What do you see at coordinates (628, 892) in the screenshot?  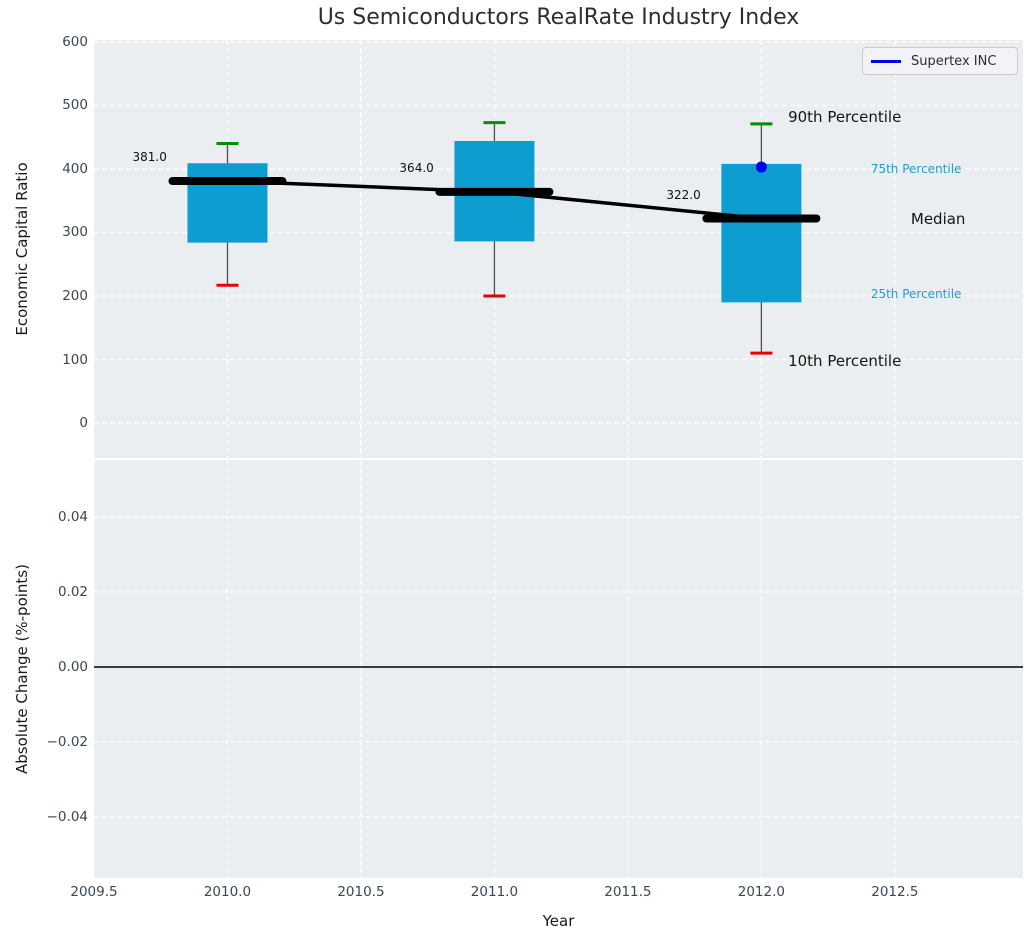 I see `x-tick-label: 2011.5` at bounding box center [628, 892].